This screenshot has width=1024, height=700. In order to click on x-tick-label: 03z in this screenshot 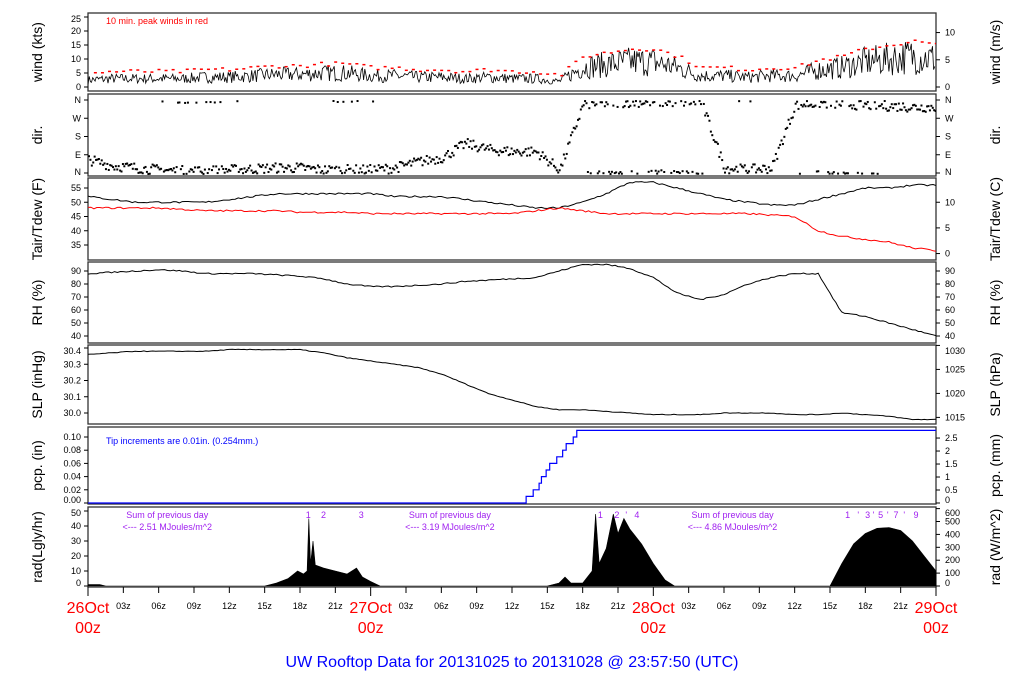, I will do `click(688, 606)`.